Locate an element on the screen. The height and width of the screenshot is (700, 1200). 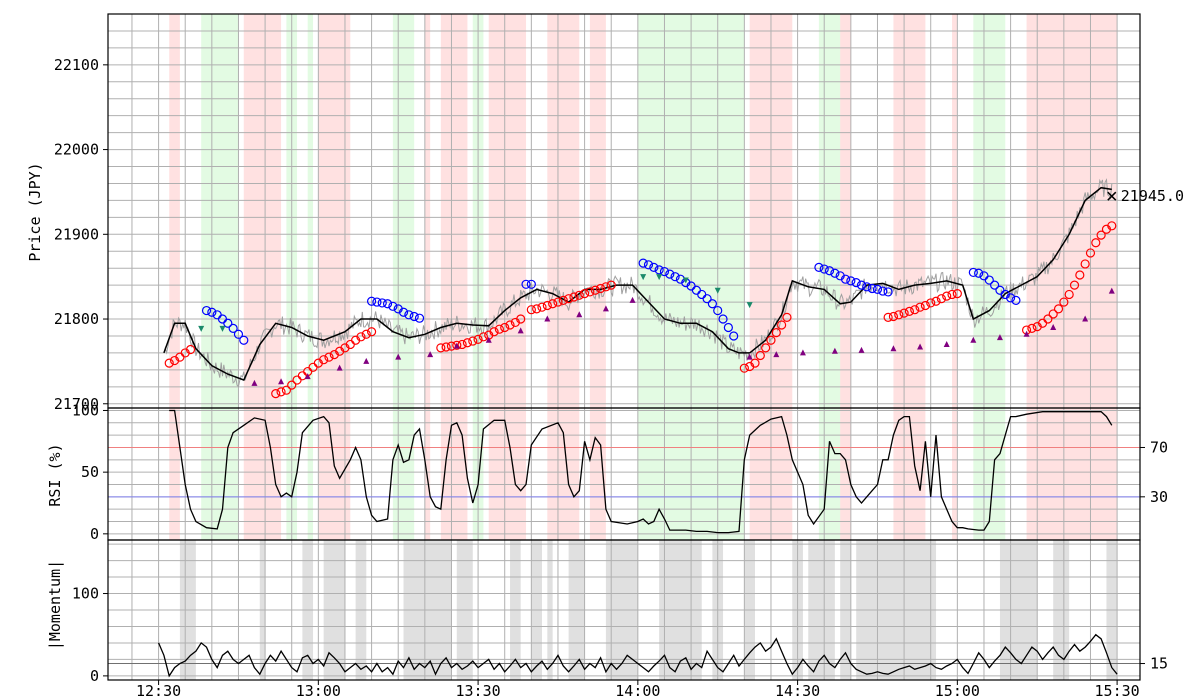
rsi-axis-title: RSI (%) is located at coordinates (55, 474).